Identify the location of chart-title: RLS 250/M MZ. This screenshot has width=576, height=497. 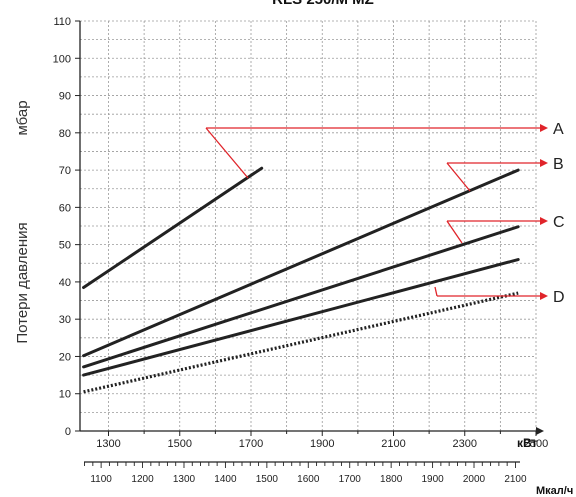
(323, 4).